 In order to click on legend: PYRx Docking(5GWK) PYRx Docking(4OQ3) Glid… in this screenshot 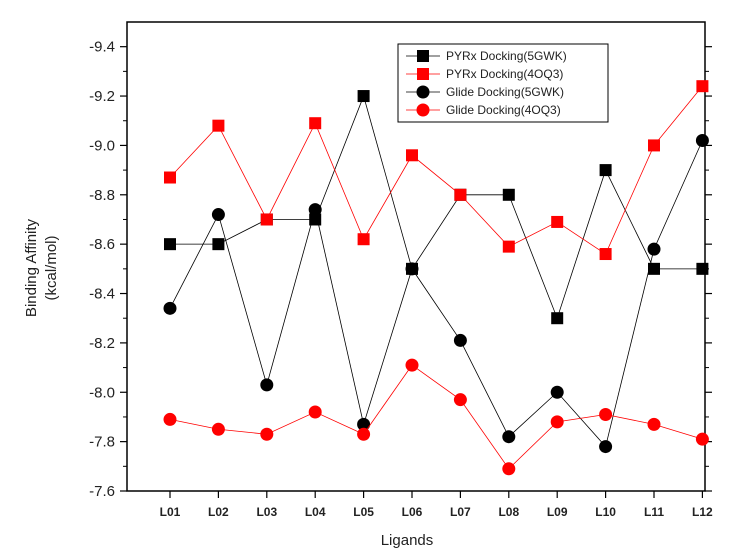, I will do `click(503, 83)`.